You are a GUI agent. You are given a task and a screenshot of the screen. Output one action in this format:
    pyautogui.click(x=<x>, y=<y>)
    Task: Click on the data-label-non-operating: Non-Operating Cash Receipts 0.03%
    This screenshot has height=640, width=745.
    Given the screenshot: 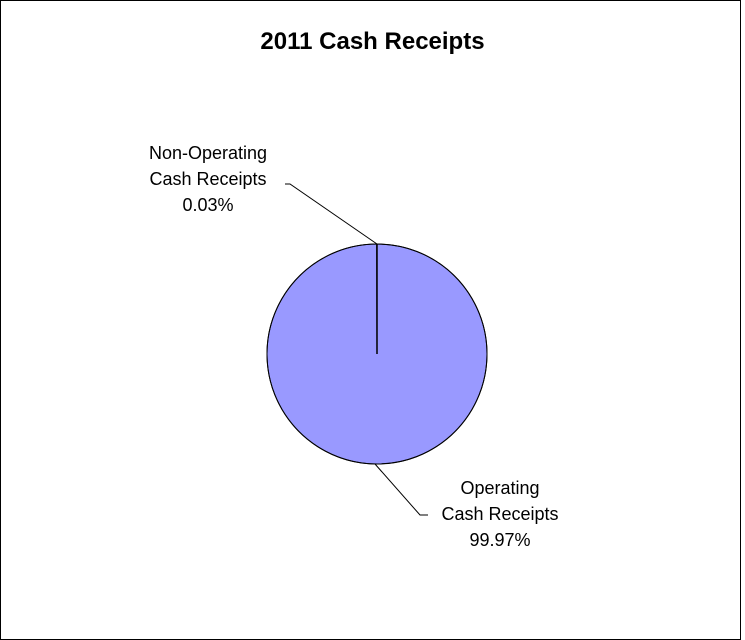 What is the action you would take?
    pyautogui.click(x=208, y=179)
    